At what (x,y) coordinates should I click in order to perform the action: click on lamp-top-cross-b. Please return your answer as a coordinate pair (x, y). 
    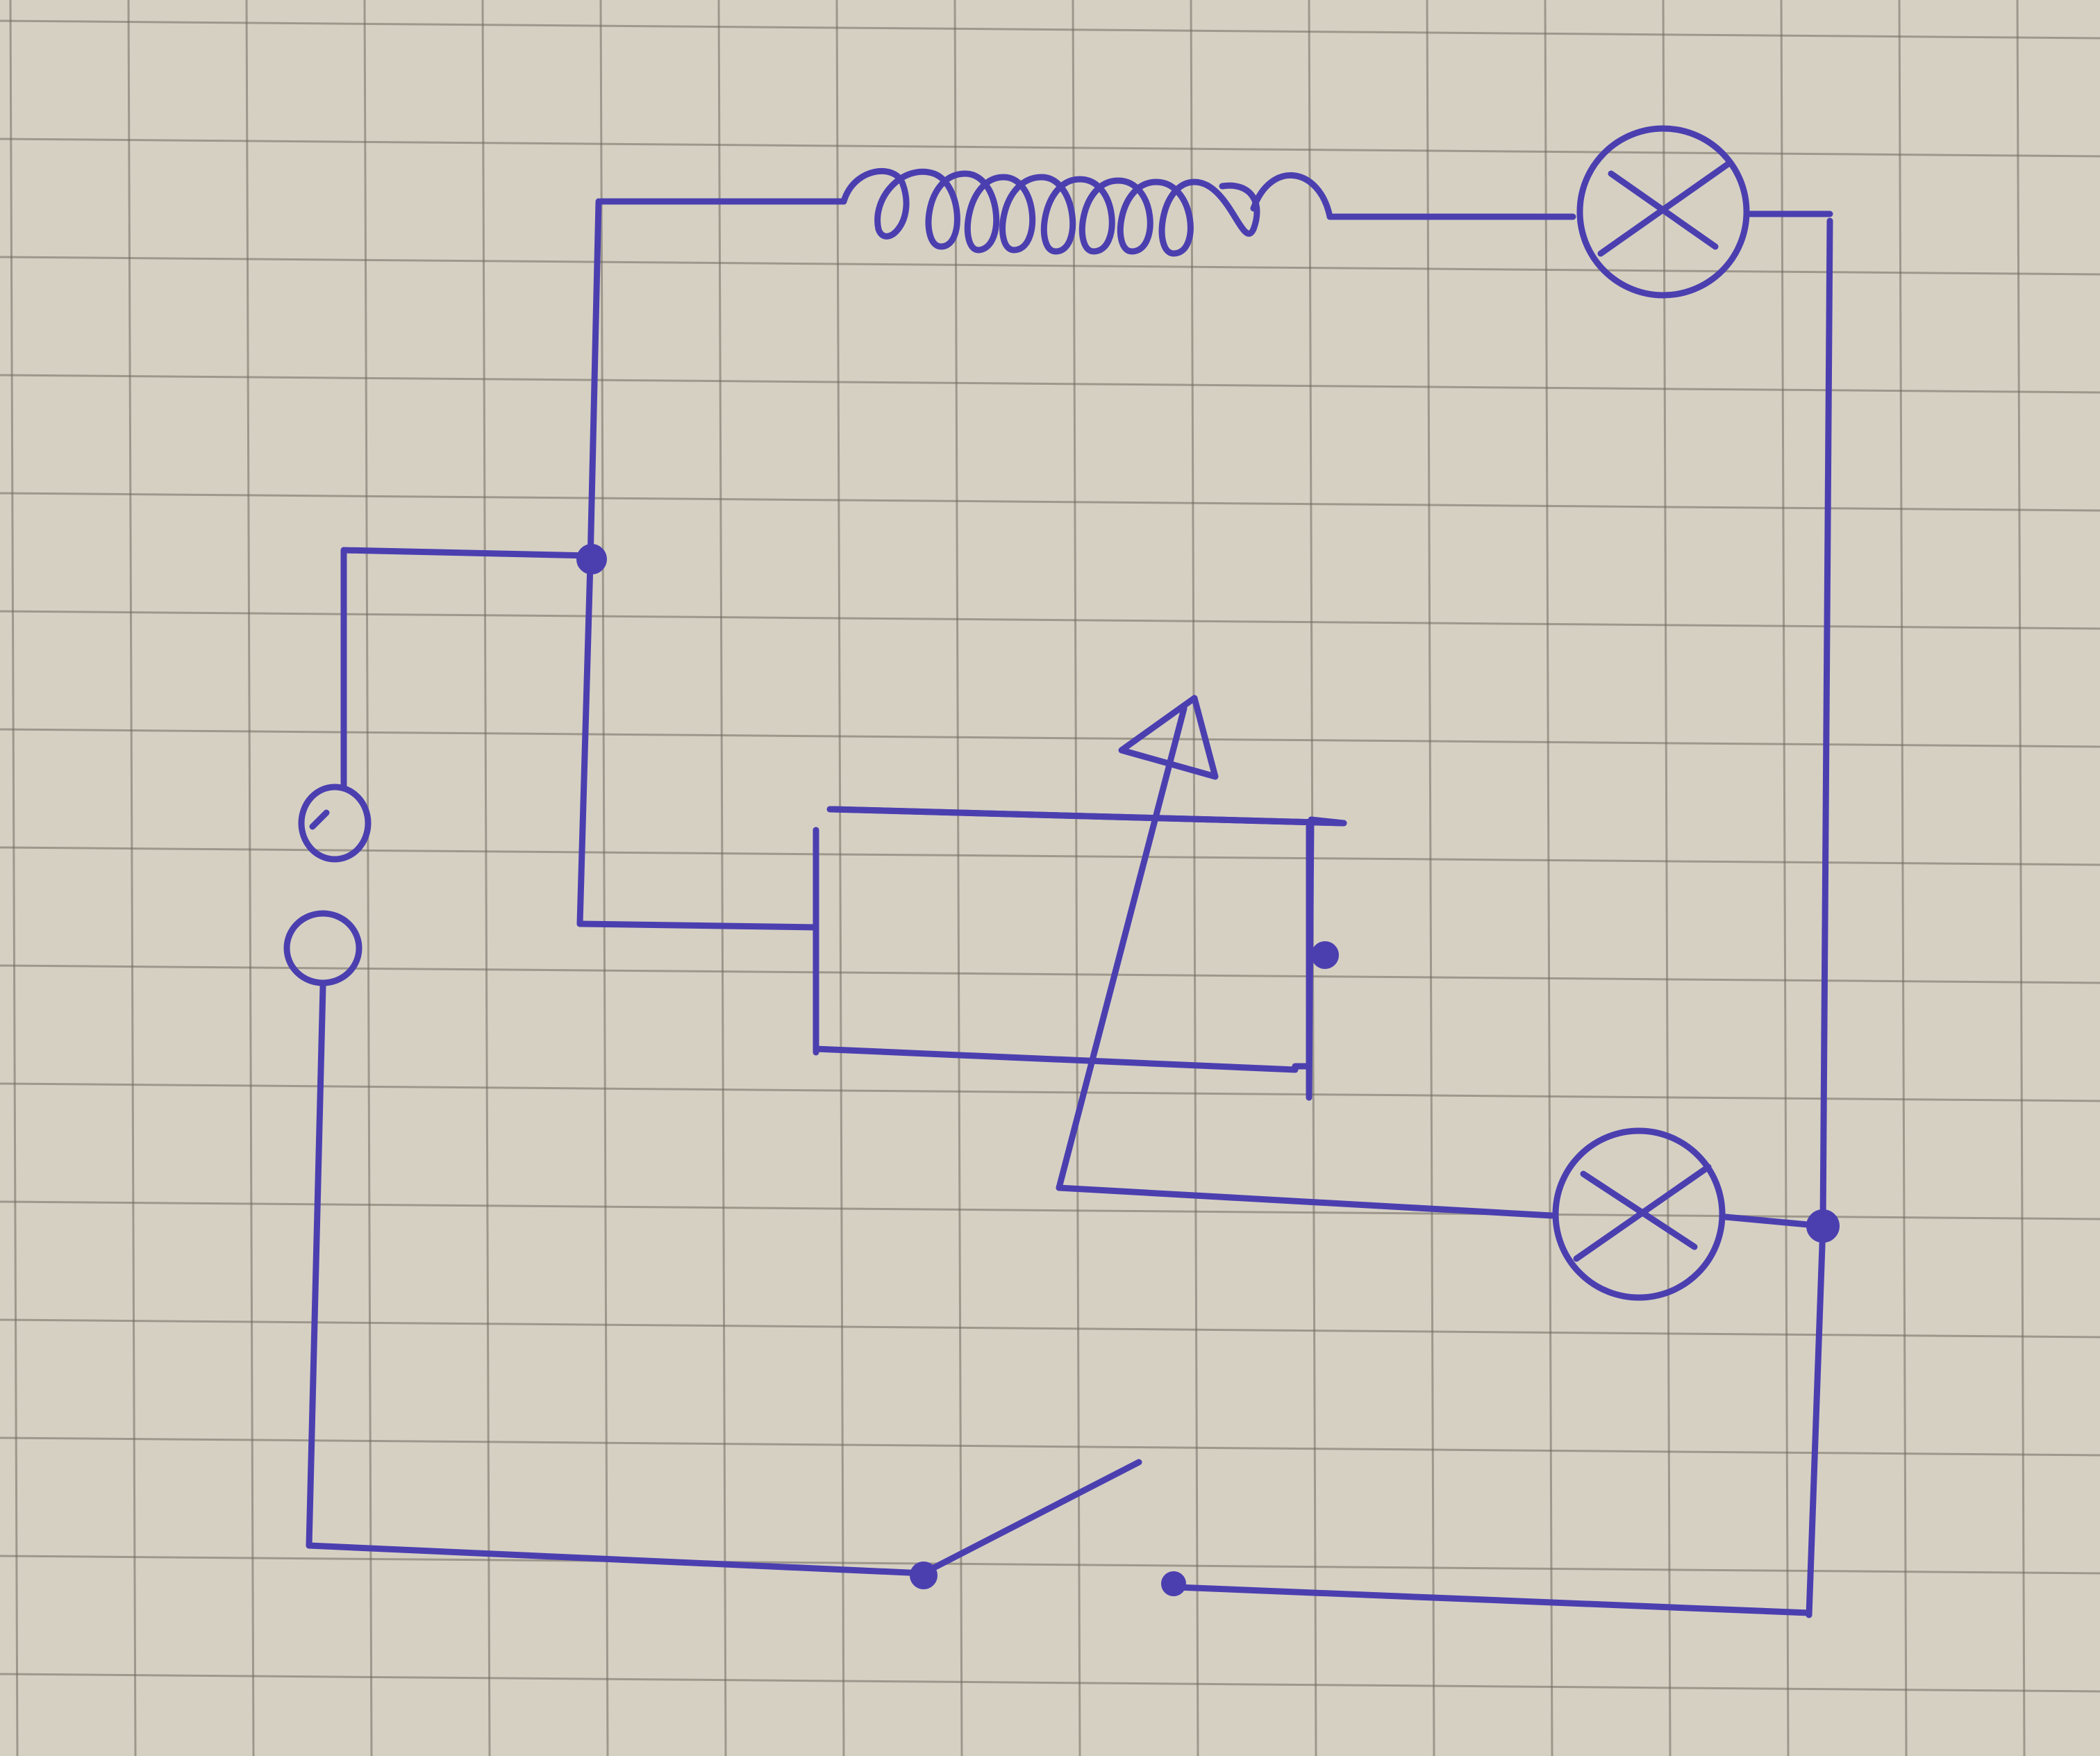
    Looking at the image, I should click on (1663, 210).